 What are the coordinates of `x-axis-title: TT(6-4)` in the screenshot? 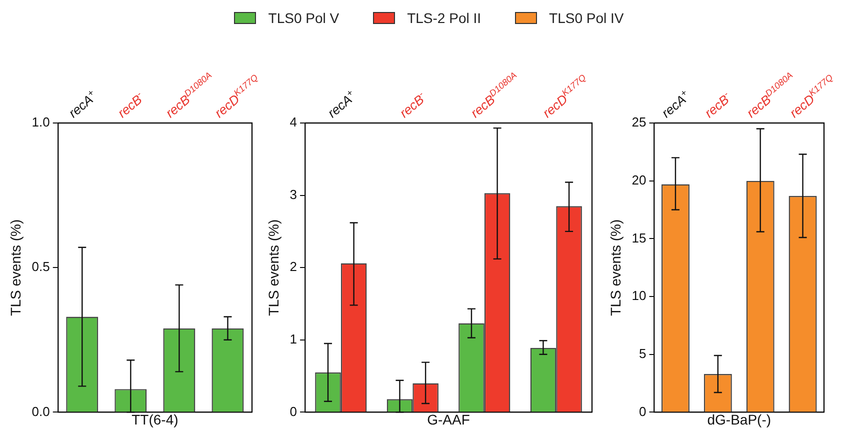 It's located at (155, 419).